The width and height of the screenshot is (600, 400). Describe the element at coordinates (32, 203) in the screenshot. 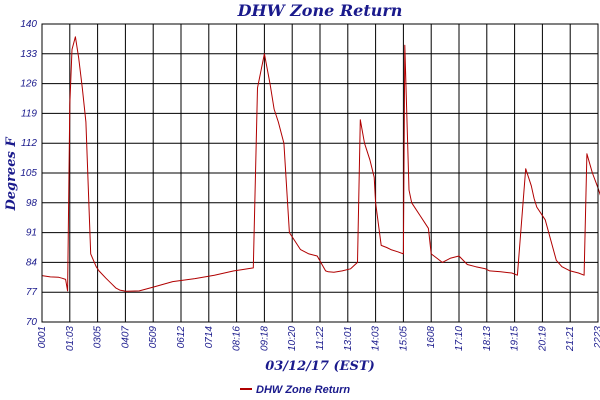

I see `y-tick-label: 98` at that location.